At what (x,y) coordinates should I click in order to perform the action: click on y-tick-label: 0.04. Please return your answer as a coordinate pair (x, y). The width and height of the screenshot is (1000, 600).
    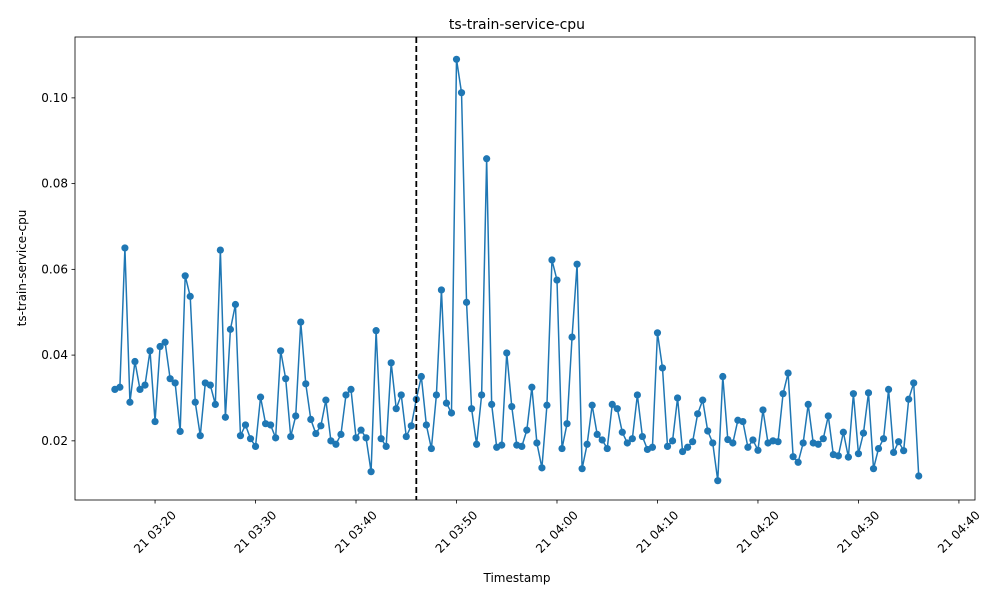
    Looking at the image, I should click on (54, 355).